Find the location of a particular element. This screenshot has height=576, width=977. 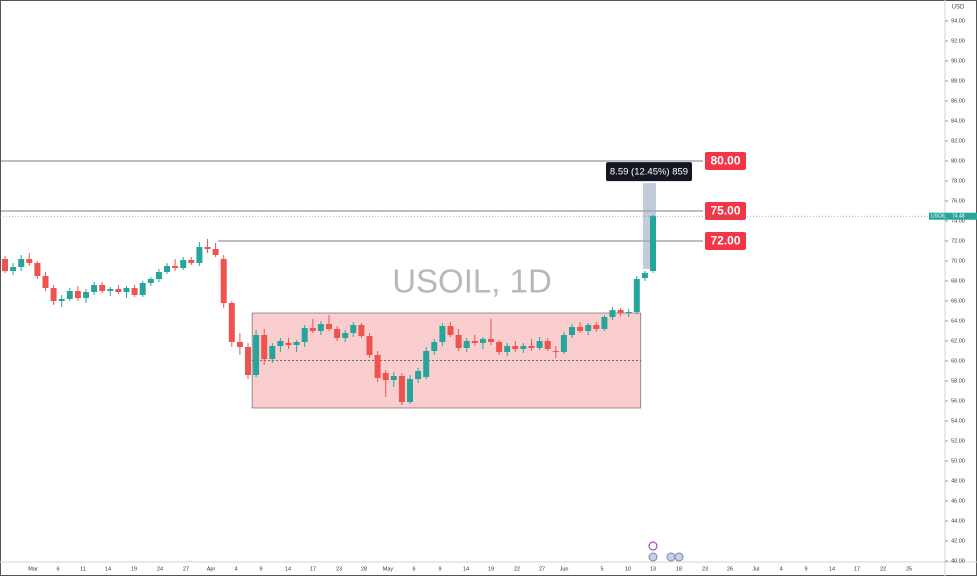

y-tick-label: 88.00 is located at coordinates (958, 81).